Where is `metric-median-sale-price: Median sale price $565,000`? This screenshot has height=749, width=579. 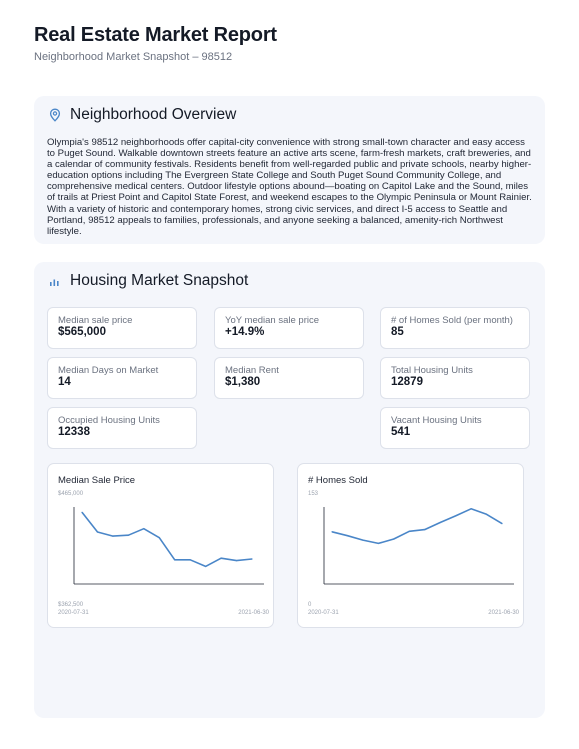
metric-median-sale-price: Median sale price $565,000 is located at coordinates (122, 328).